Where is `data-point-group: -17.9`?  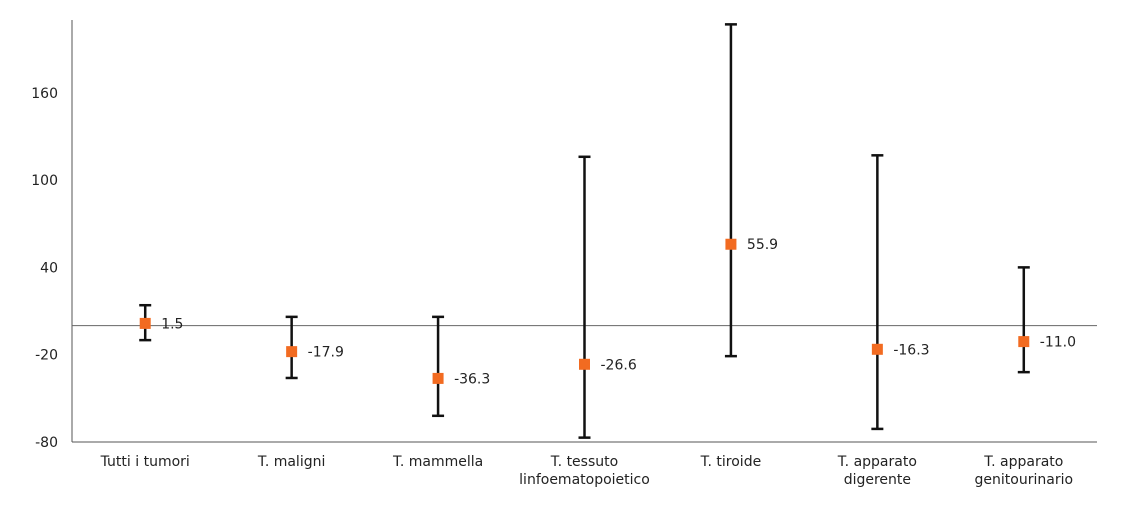
data-point-group: -17.9 is located at coordinates (314, 347).